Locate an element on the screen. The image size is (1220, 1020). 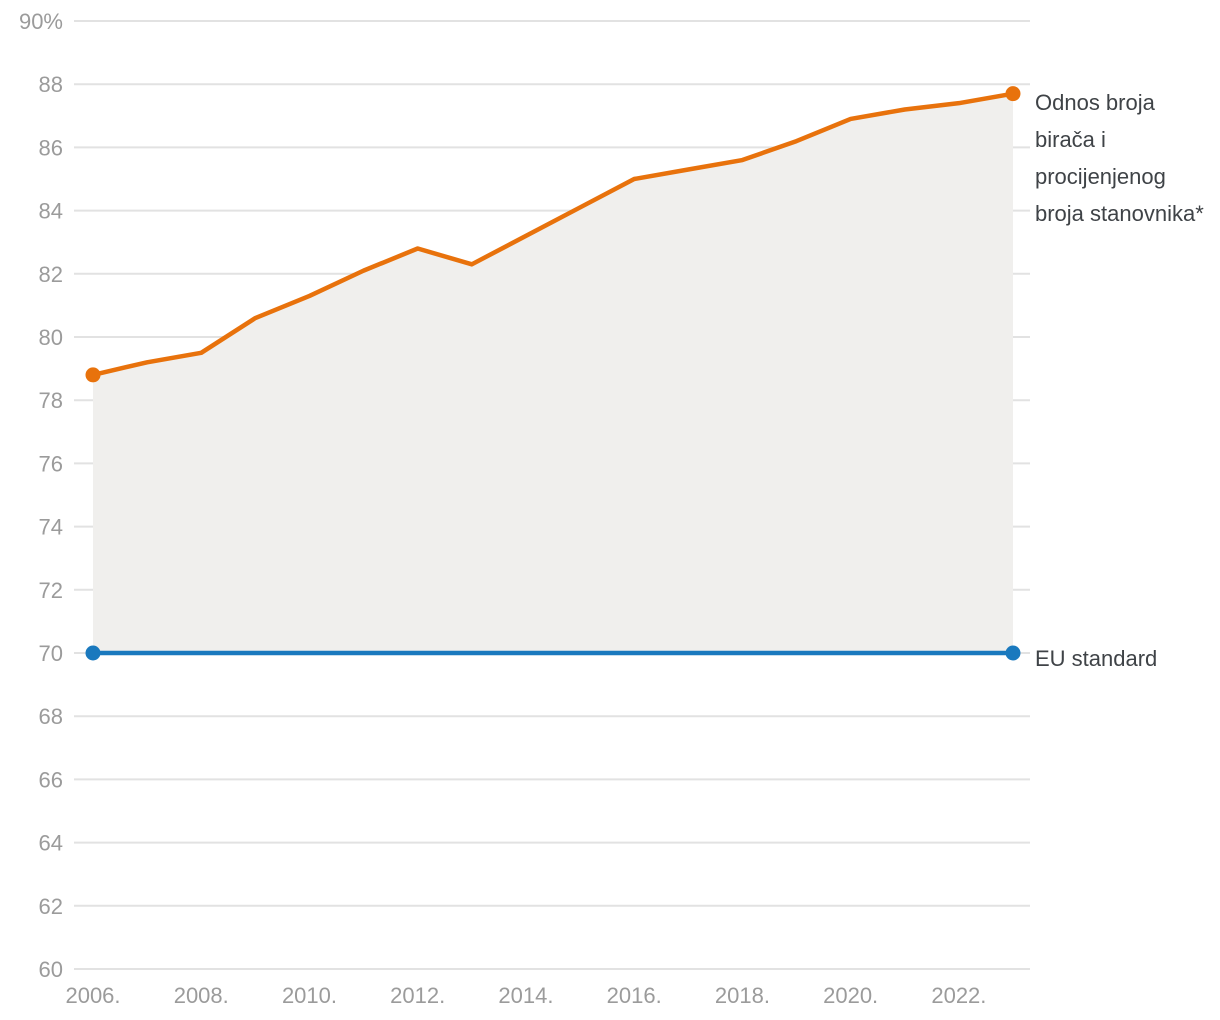
y-tick-label-74: 74 is located at coordinates (51, 527).